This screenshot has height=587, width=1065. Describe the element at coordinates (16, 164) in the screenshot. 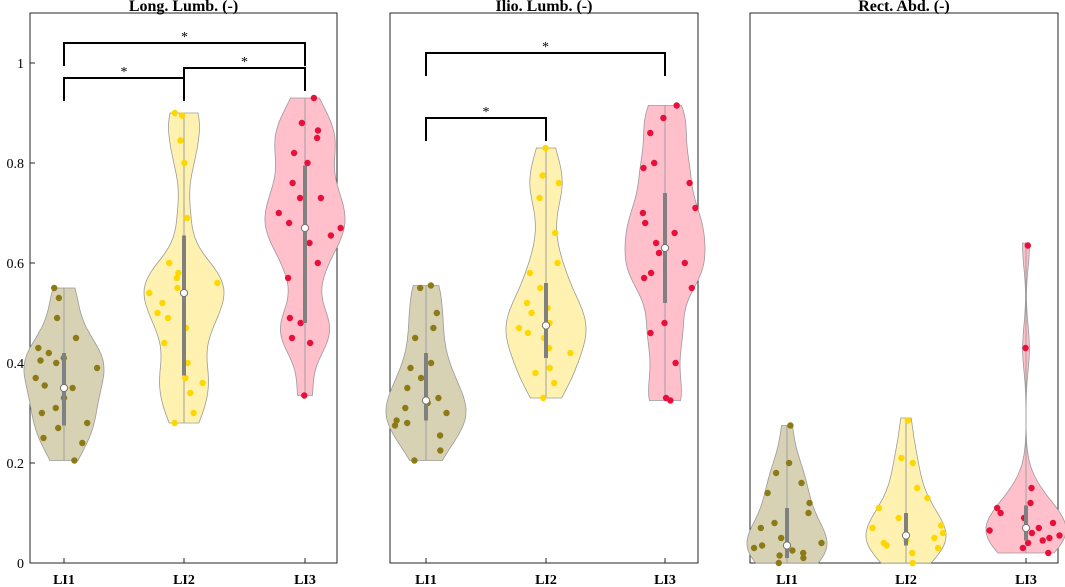

I see `ytick-label: 0.8` at that location.